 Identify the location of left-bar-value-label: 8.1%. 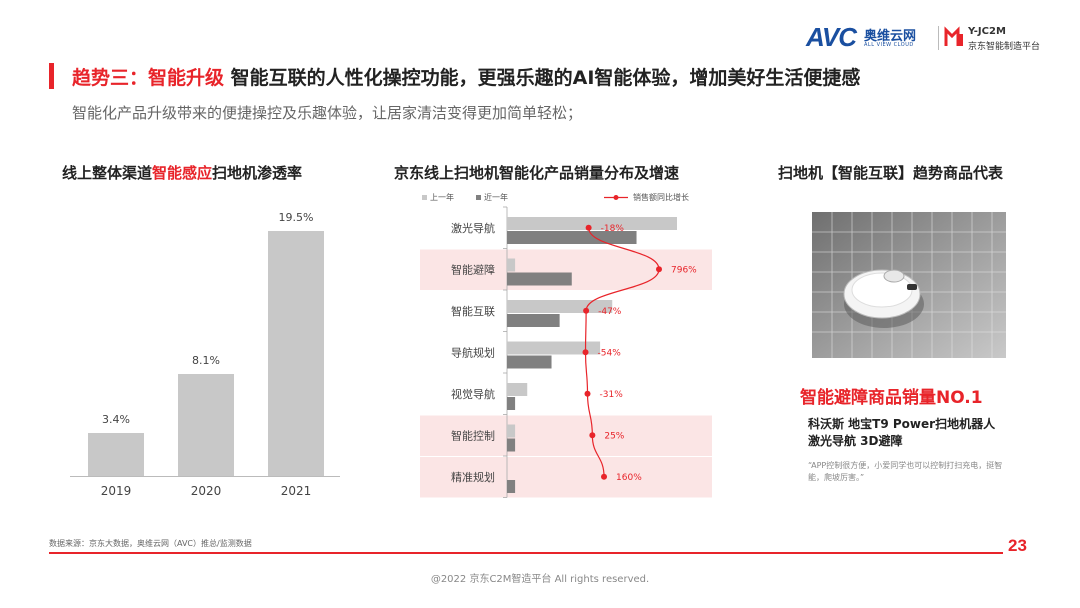
(206, 361).